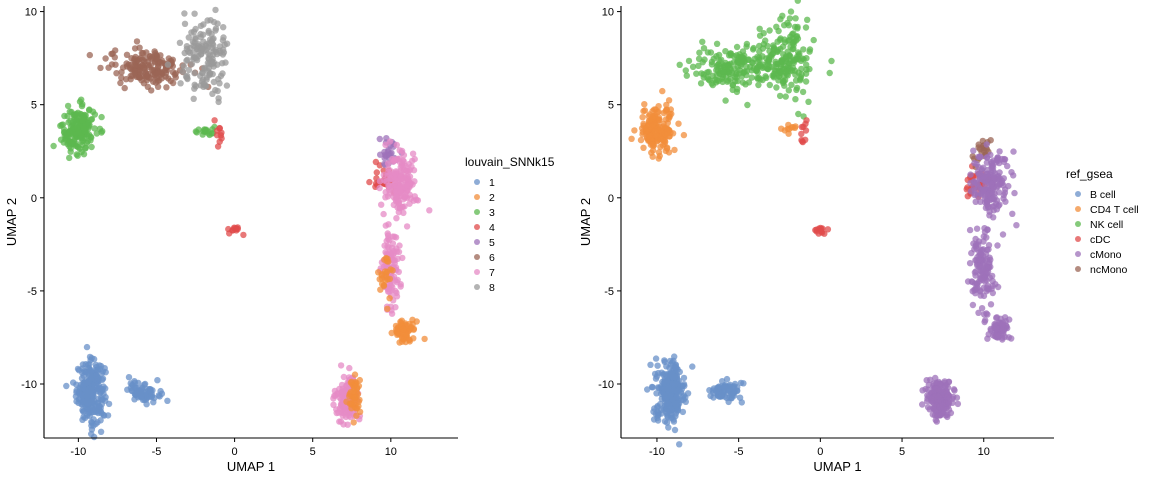 This screenshot has width=1152, height=485. Describe the element at coordinates (251, 466) in the screenshot. I see `x-axis-title: UMAP 1` at that location.